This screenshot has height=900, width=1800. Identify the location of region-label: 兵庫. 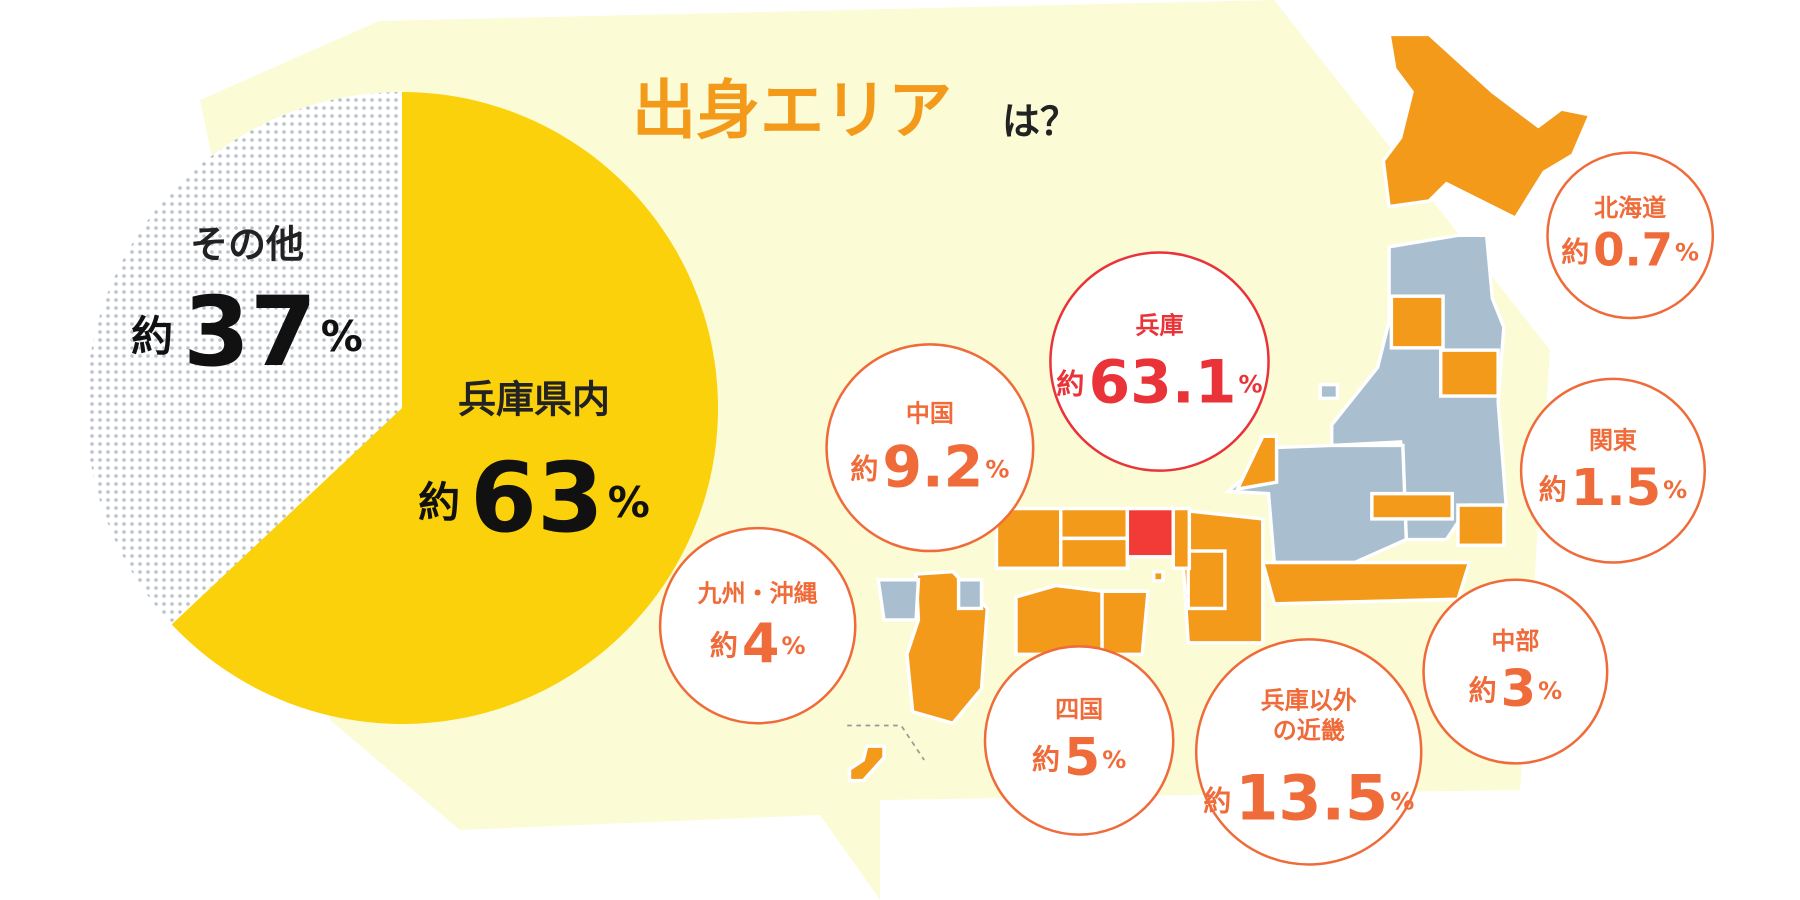
(1159, 326).